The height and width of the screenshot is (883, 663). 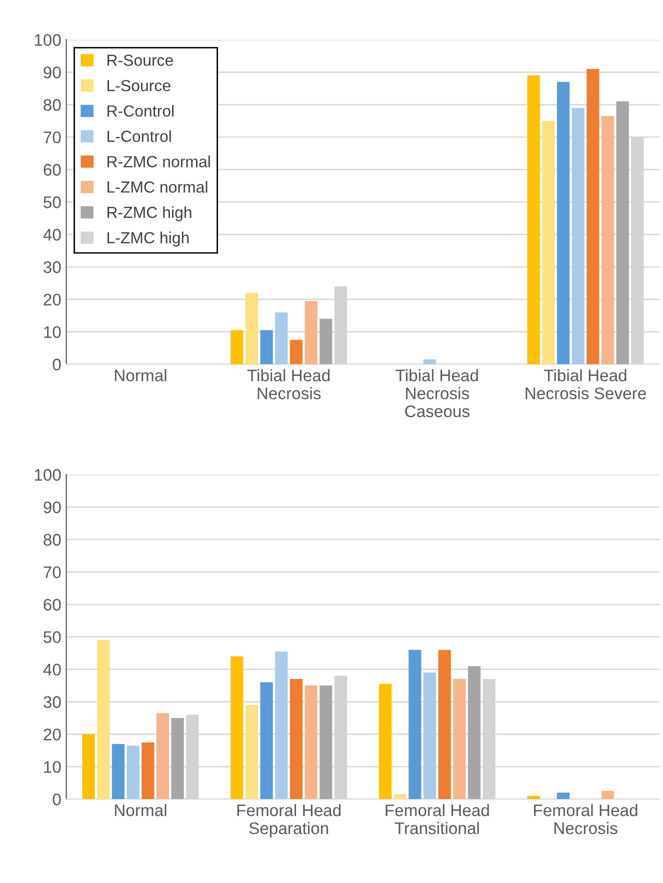 I want to click on legend-label: R-Source, so click(x=140, y=60).